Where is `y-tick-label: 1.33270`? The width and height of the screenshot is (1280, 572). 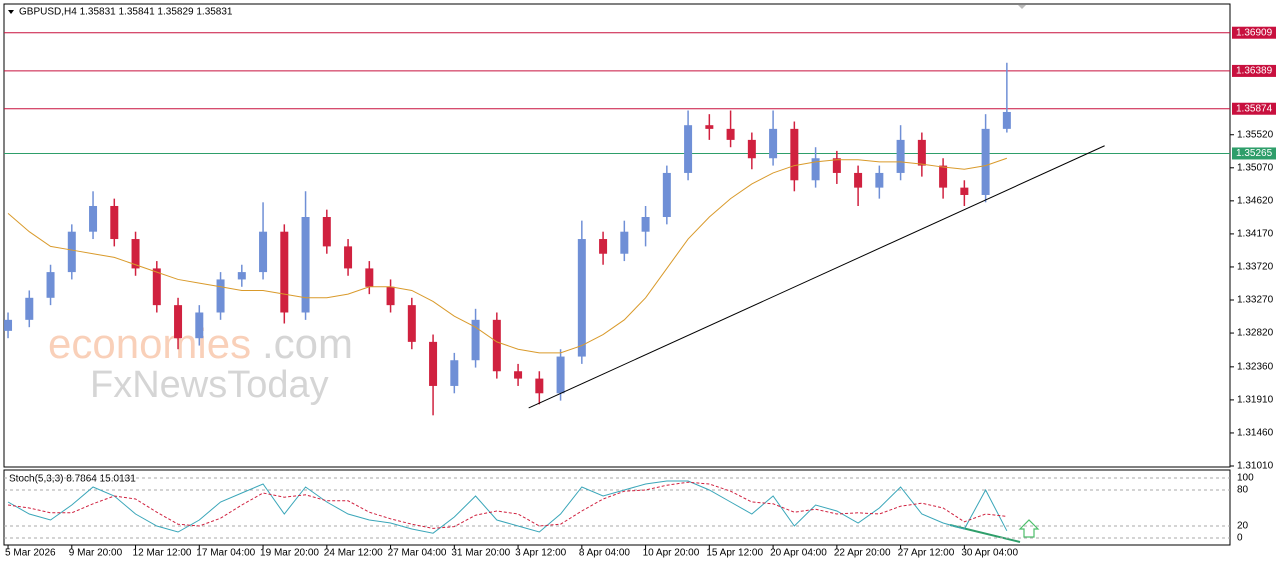 y-tick-label: 1.33270 is located at coordinates (1255, 300).